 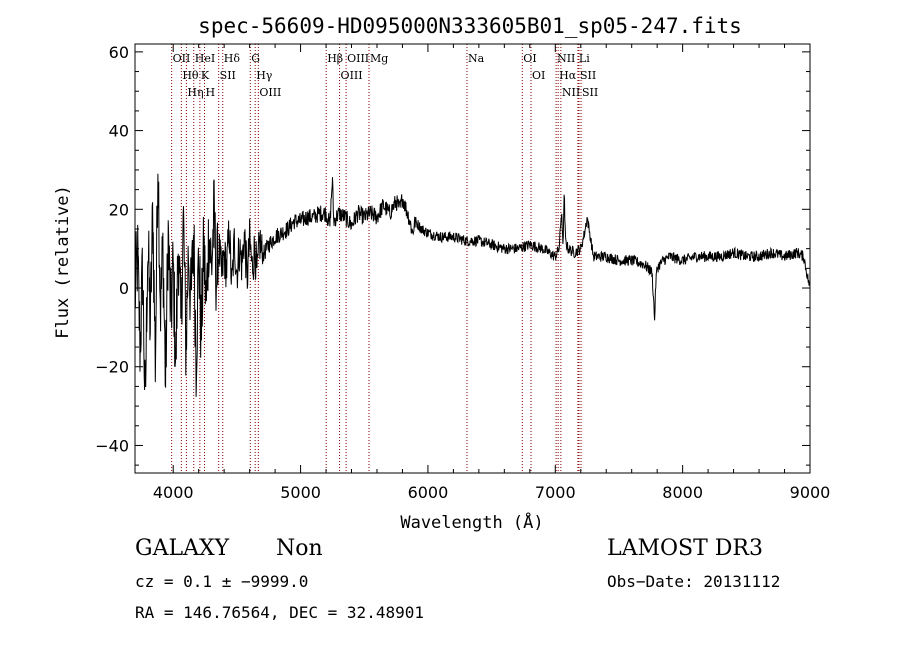 I want to click on line-marker-label-8: SII, so click(x=228, y=75).